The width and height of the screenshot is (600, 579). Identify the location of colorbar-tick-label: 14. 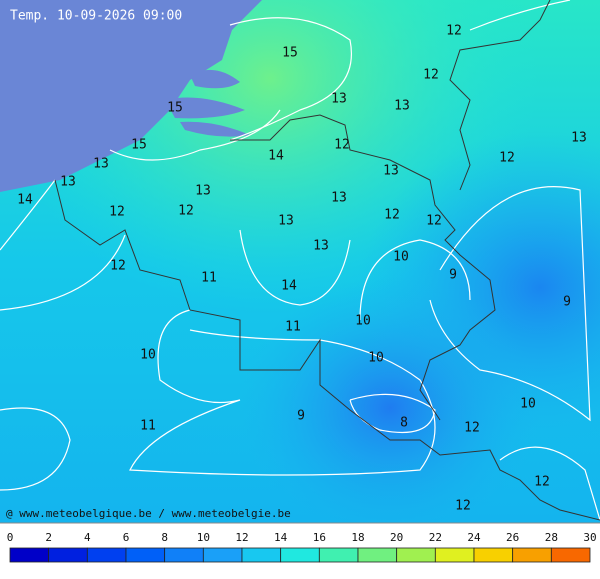
(281, 537).